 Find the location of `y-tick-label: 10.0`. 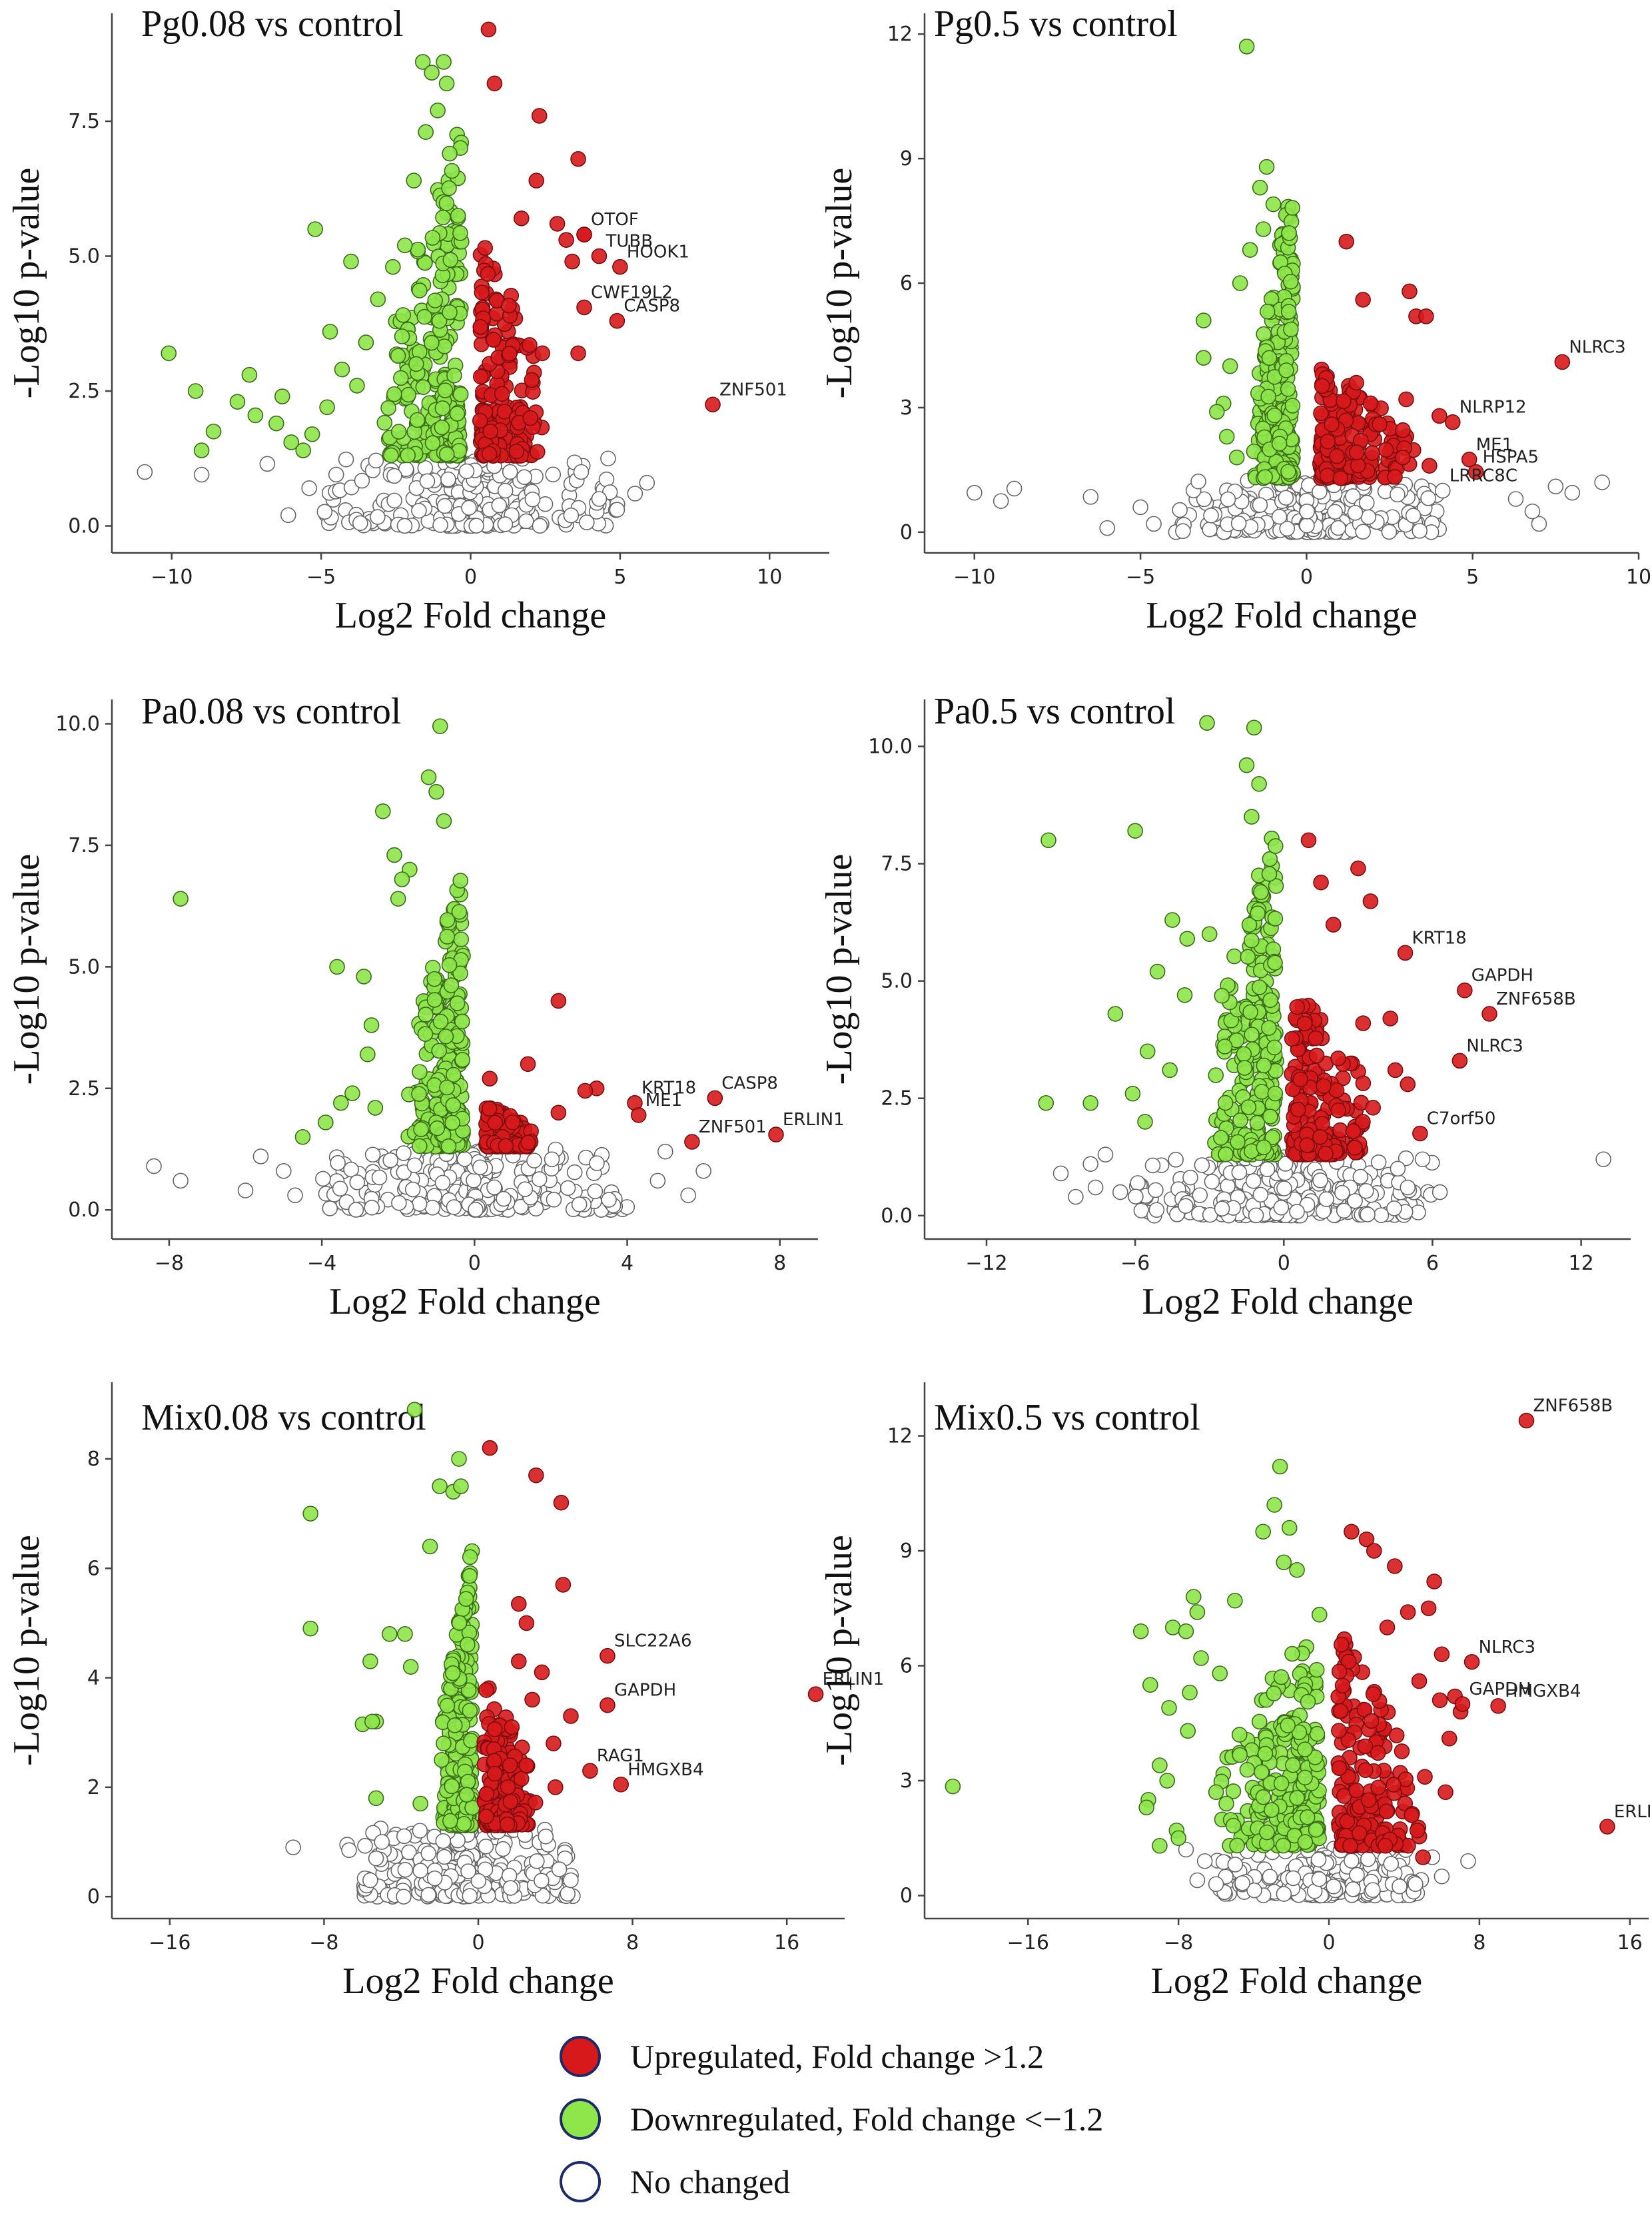

y-tick-label: 10.0 is located at coordinates (890, 747).